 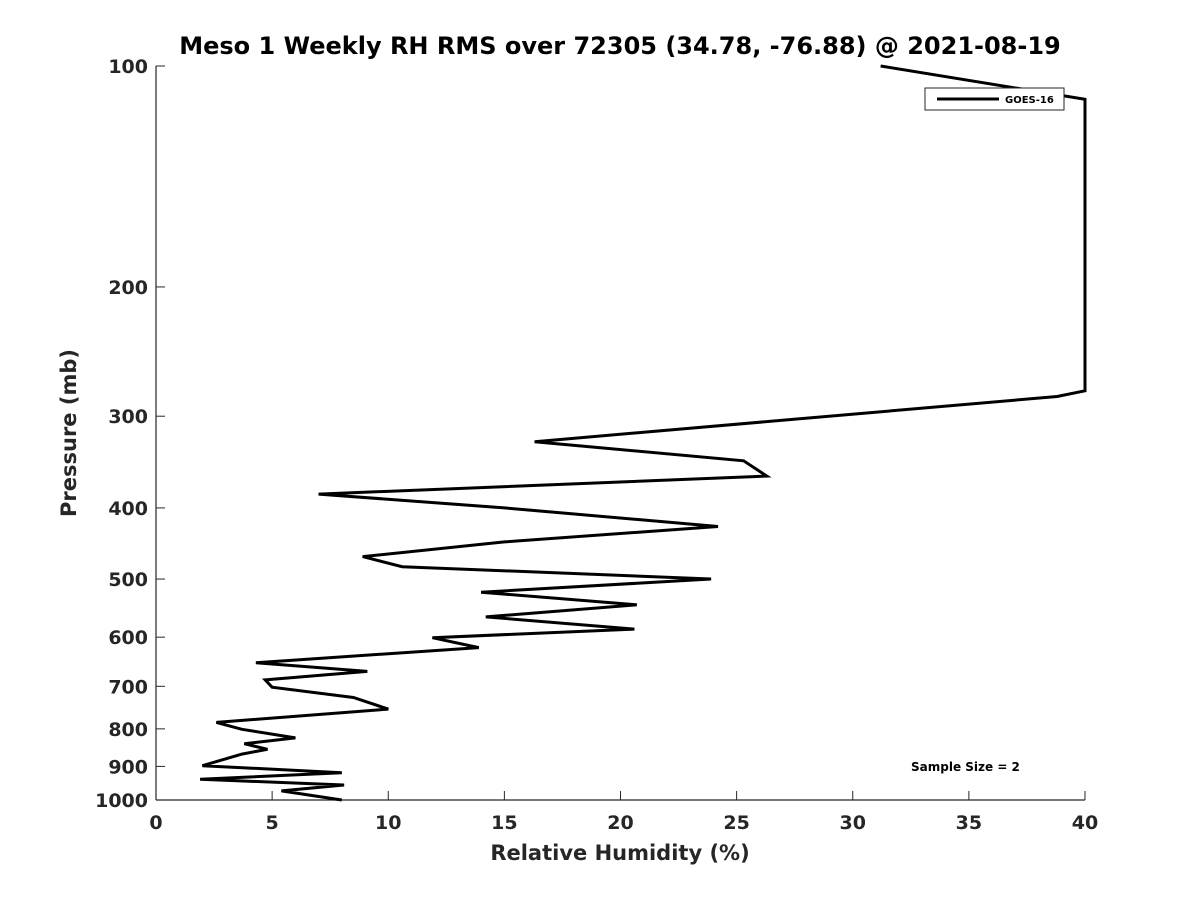 I want to click on y-tick-label: 300, so click(x=128, y=417).